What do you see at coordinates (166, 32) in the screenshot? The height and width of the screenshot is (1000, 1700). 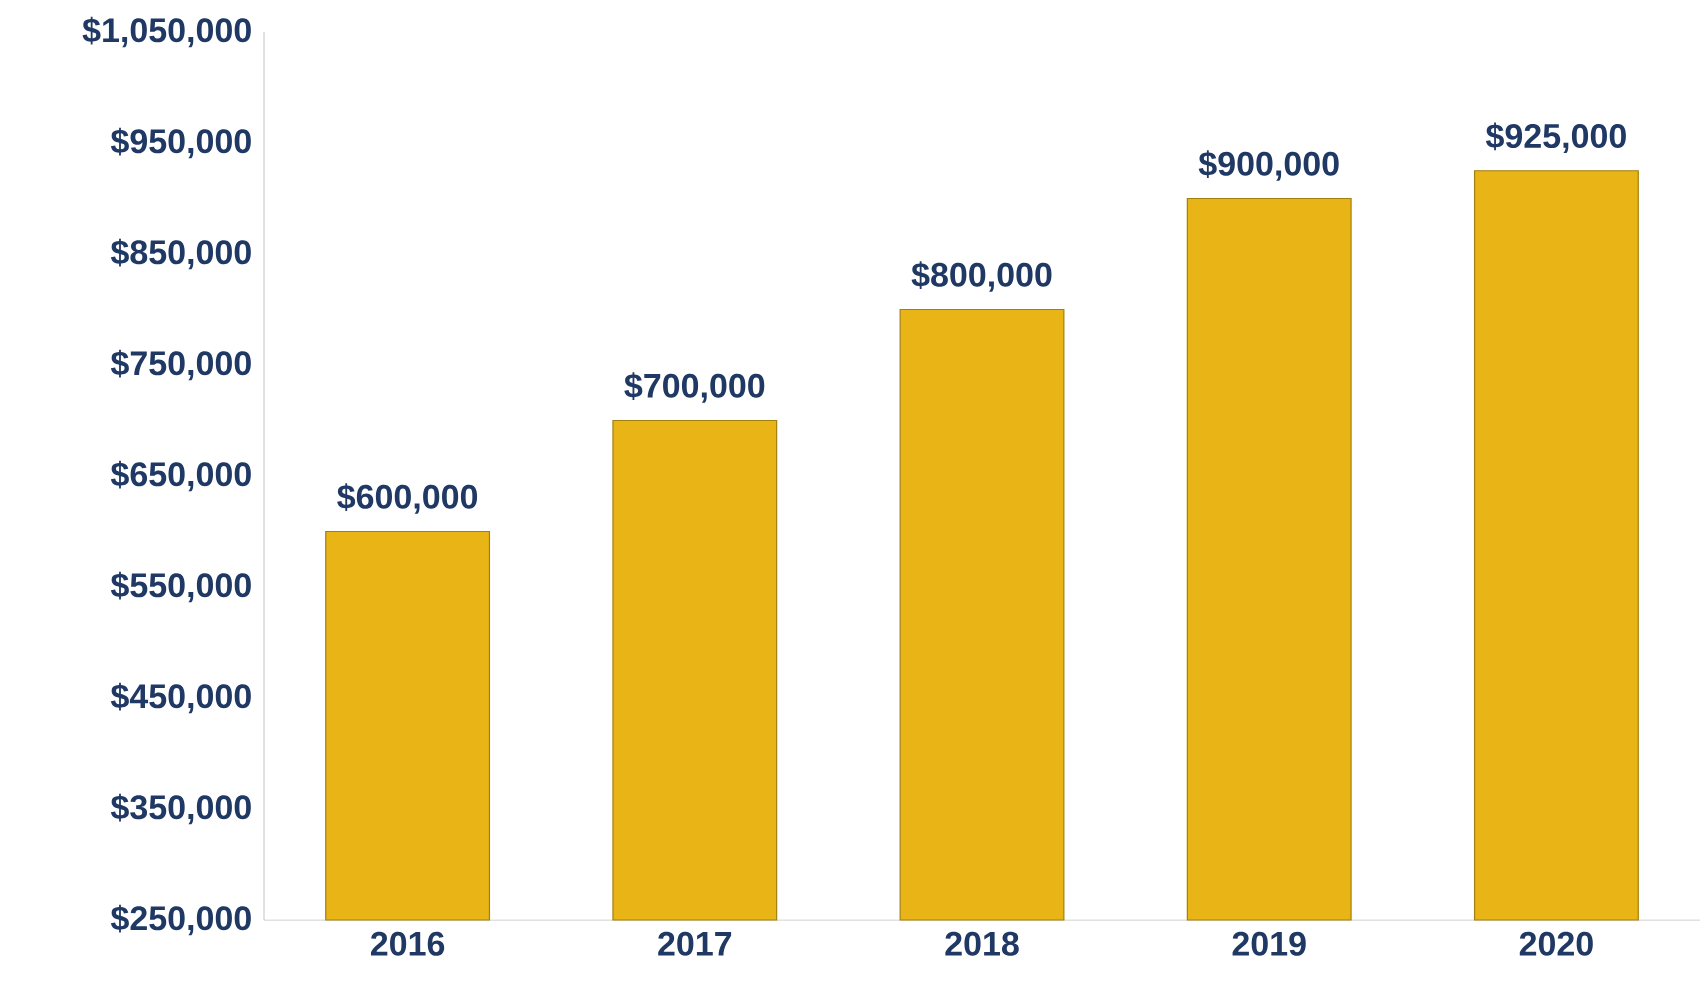 I see `y-tick-label: $1,050,000` at bounding box center [166, 32].